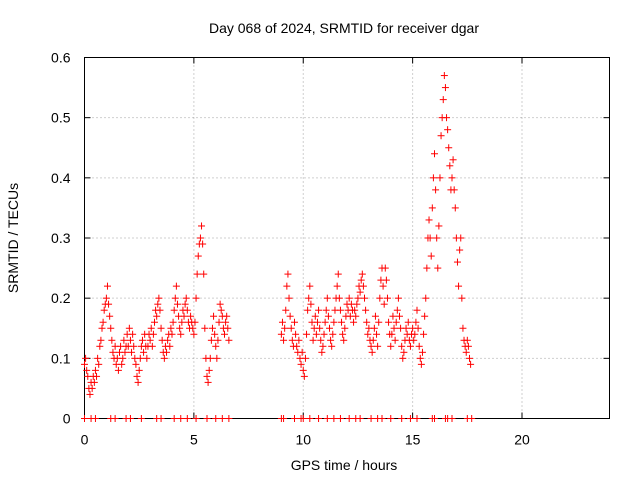 The image size is (640, 480). What do you see at coordinates (344, 465) in the screenshot?
I see `x-axis-label: GPS time / hours` at bounding box center [344, 465].